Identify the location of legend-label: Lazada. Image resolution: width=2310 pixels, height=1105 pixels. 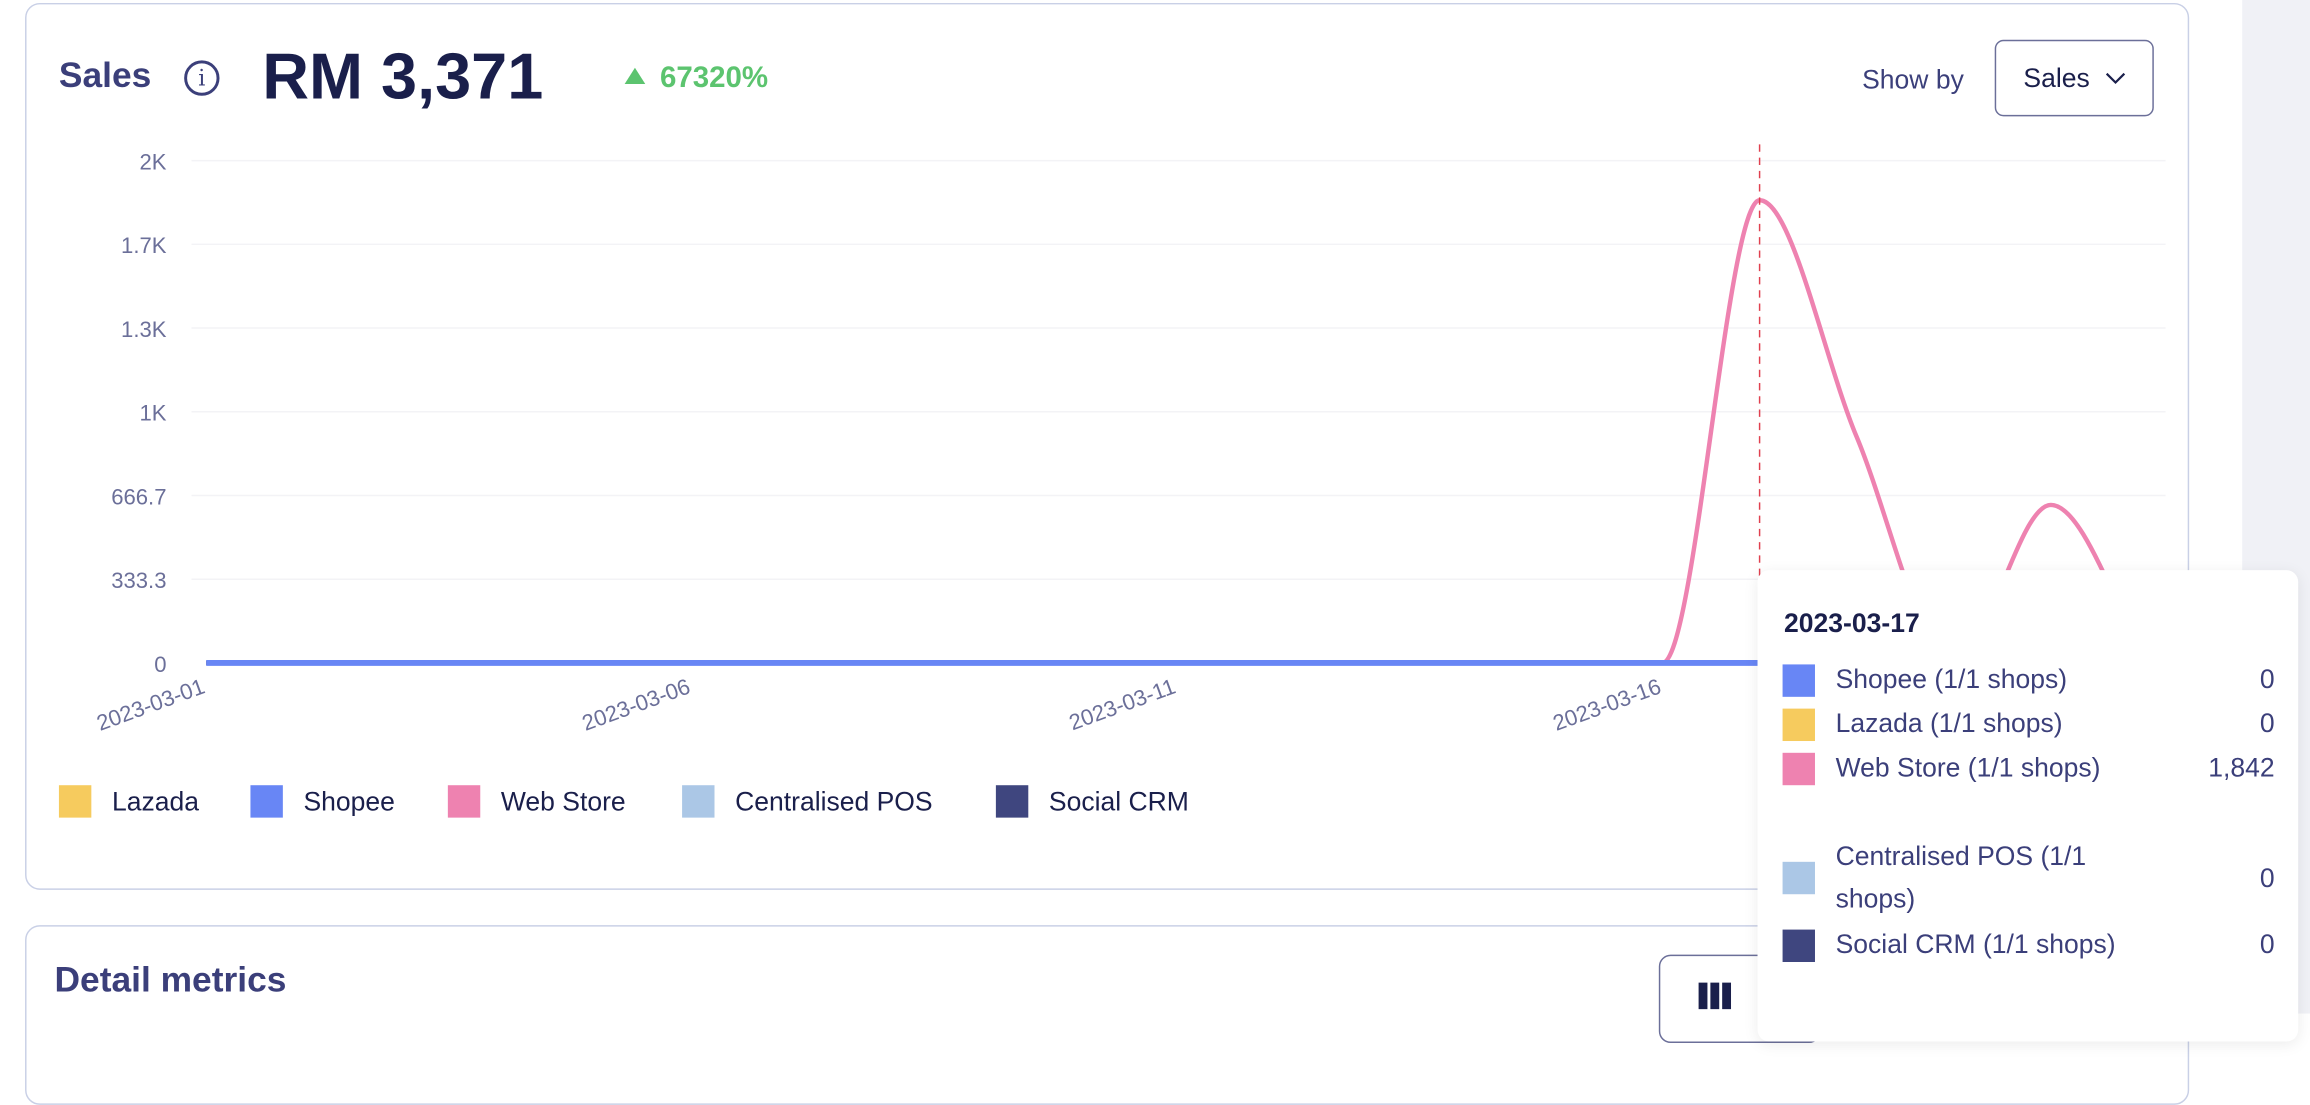
(155, 800).